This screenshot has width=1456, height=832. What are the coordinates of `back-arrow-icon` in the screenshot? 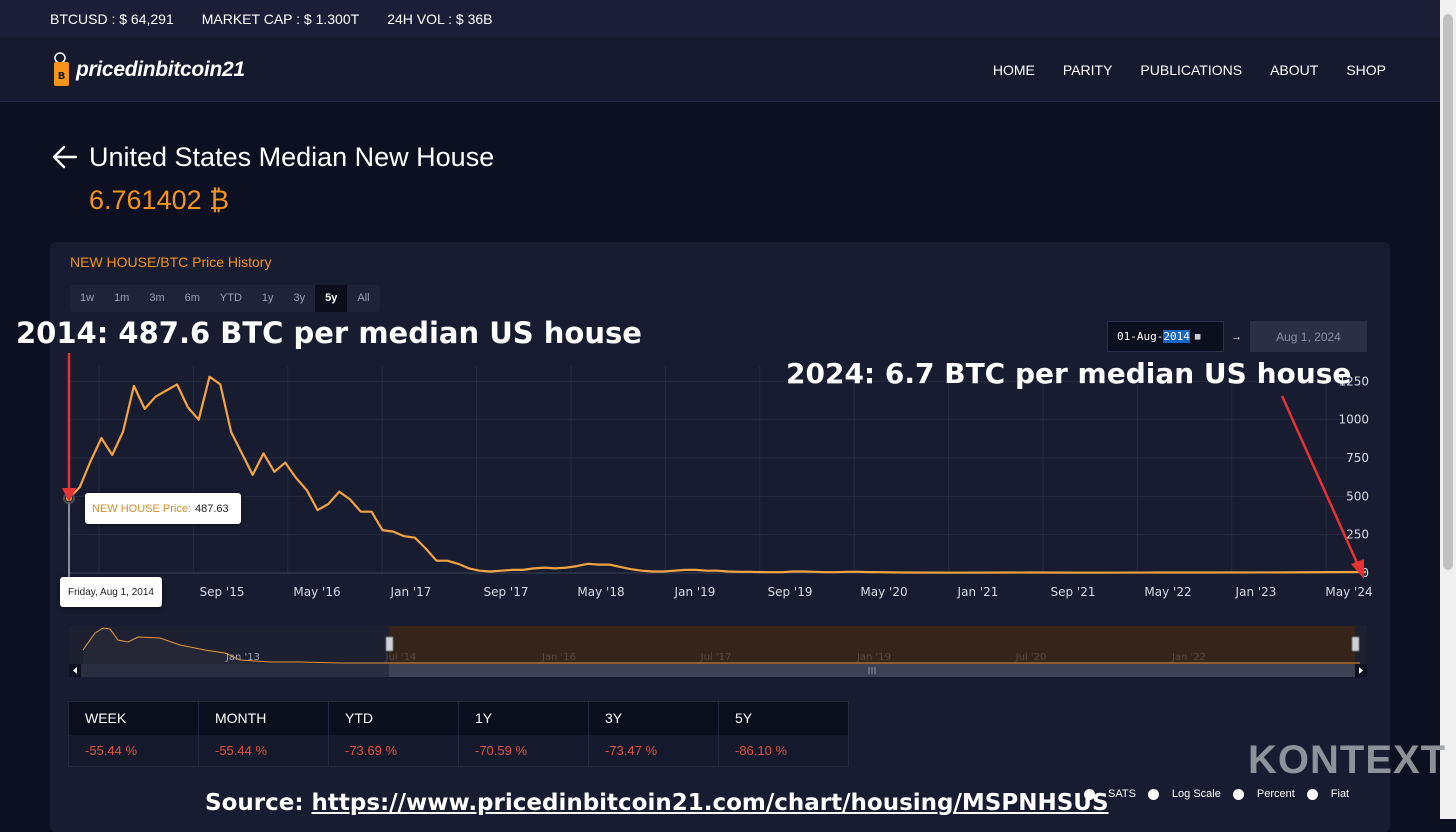 It's located at (65, 157).